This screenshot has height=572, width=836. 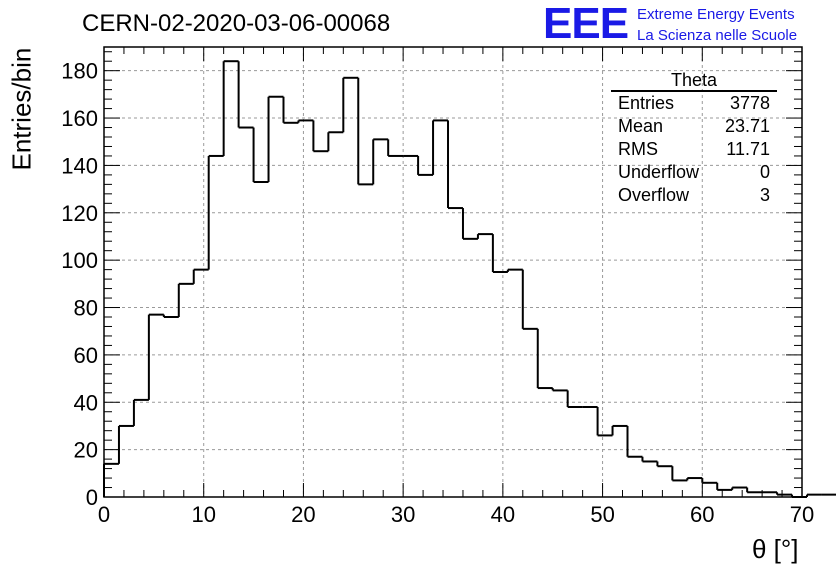 I want to click on y-tick-label: 0, so click(x=92, y=497).